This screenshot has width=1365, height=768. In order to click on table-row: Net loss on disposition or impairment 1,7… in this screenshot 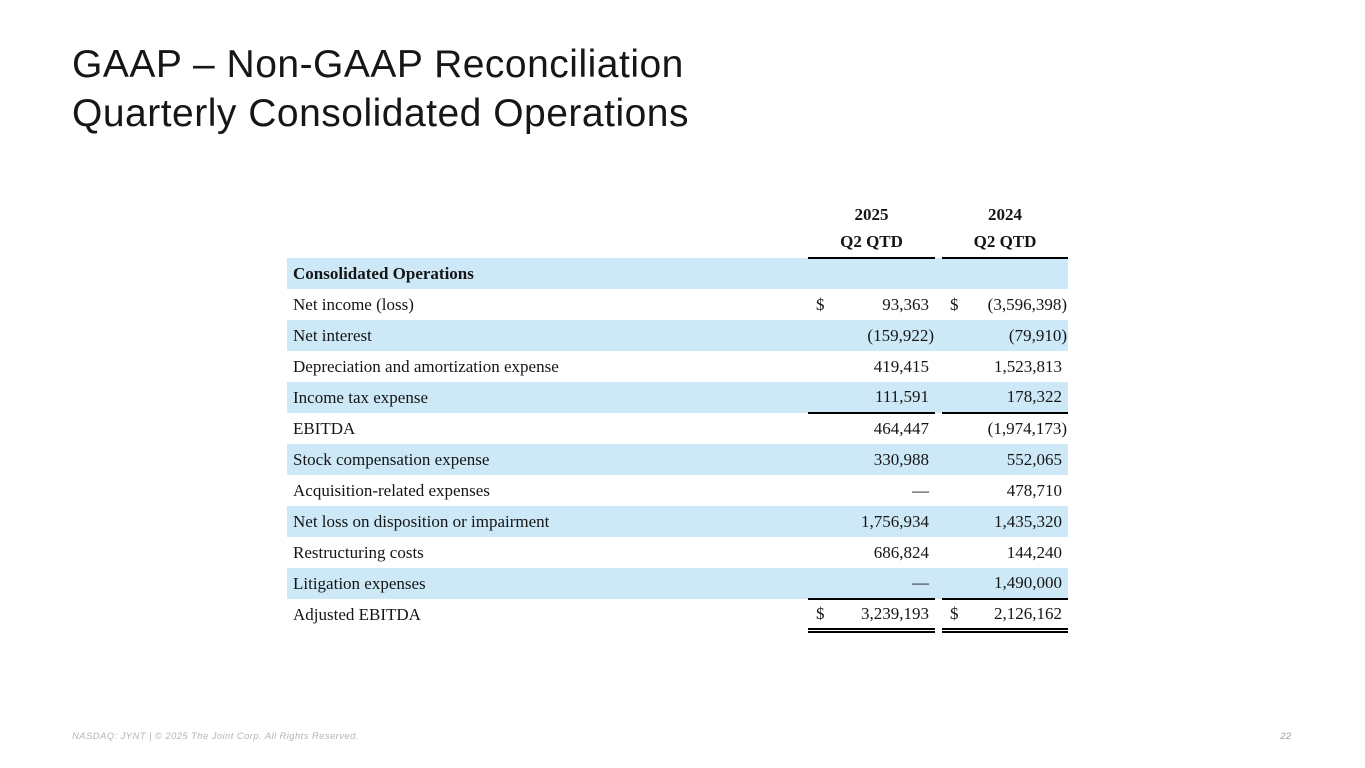, I will do `click(677, 521)`.